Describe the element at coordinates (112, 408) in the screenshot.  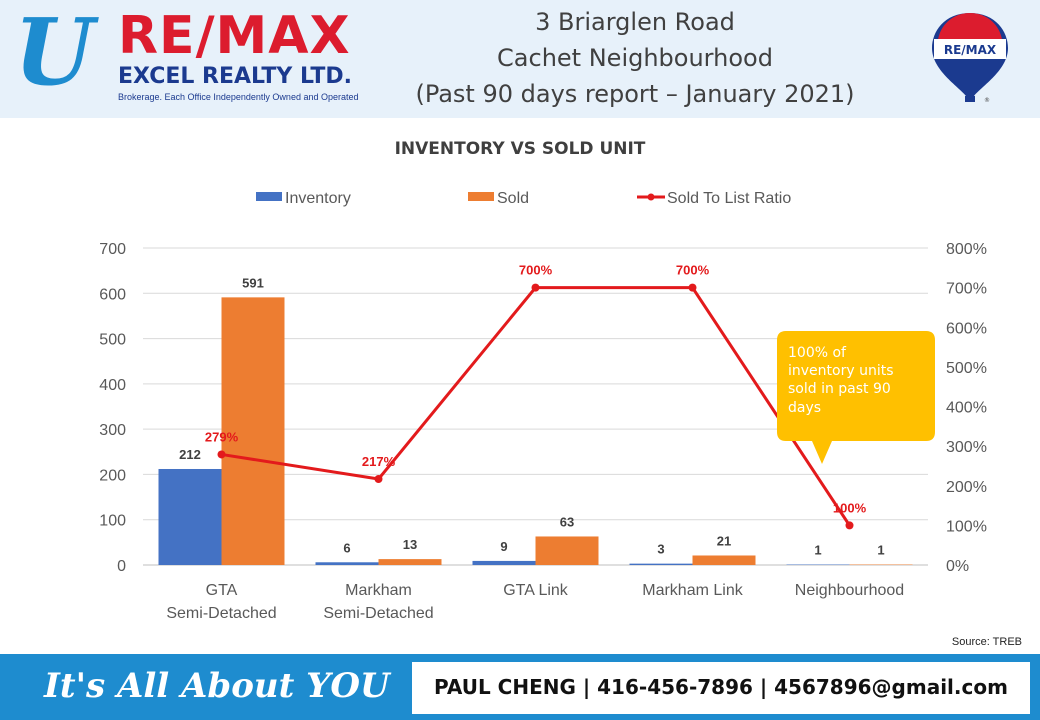
I see `y-axis-left: 0 100 200 300 400 500 600 700` at that location.